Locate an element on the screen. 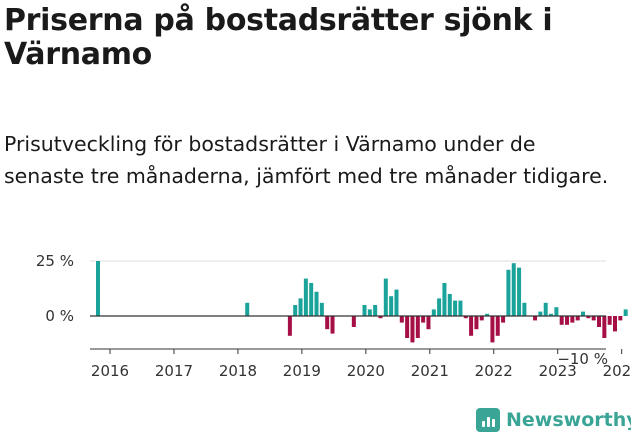 This screenshot has height=439, width=631. x-tick-label: 2016 is located at coordinates (110, 371).